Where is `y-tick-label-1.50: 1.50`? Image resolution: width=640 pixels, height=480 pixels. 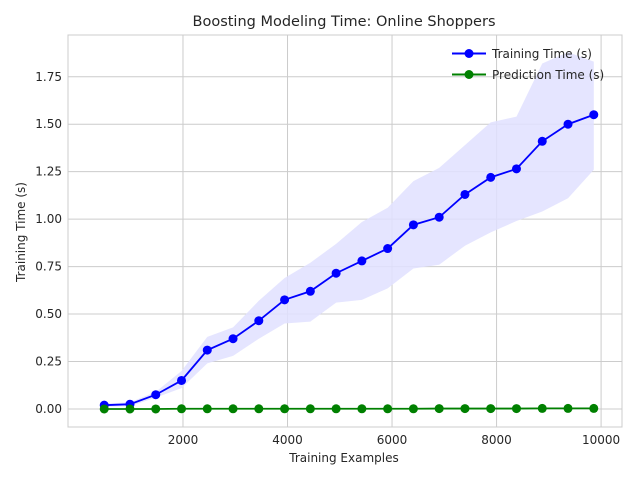 y-tick-label-1.50: 1.50 is located at coordinates (48, 124).